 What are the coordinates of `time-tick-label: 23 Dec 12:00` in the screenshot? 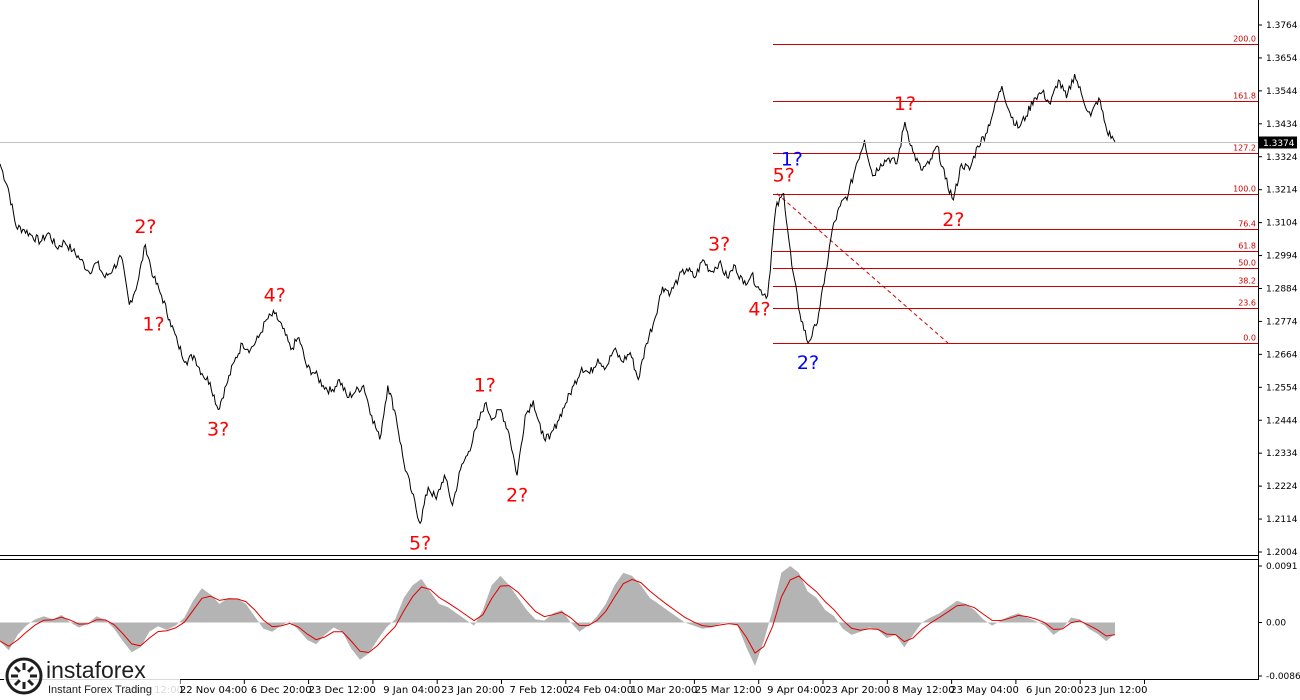 It's located at (342, 690).